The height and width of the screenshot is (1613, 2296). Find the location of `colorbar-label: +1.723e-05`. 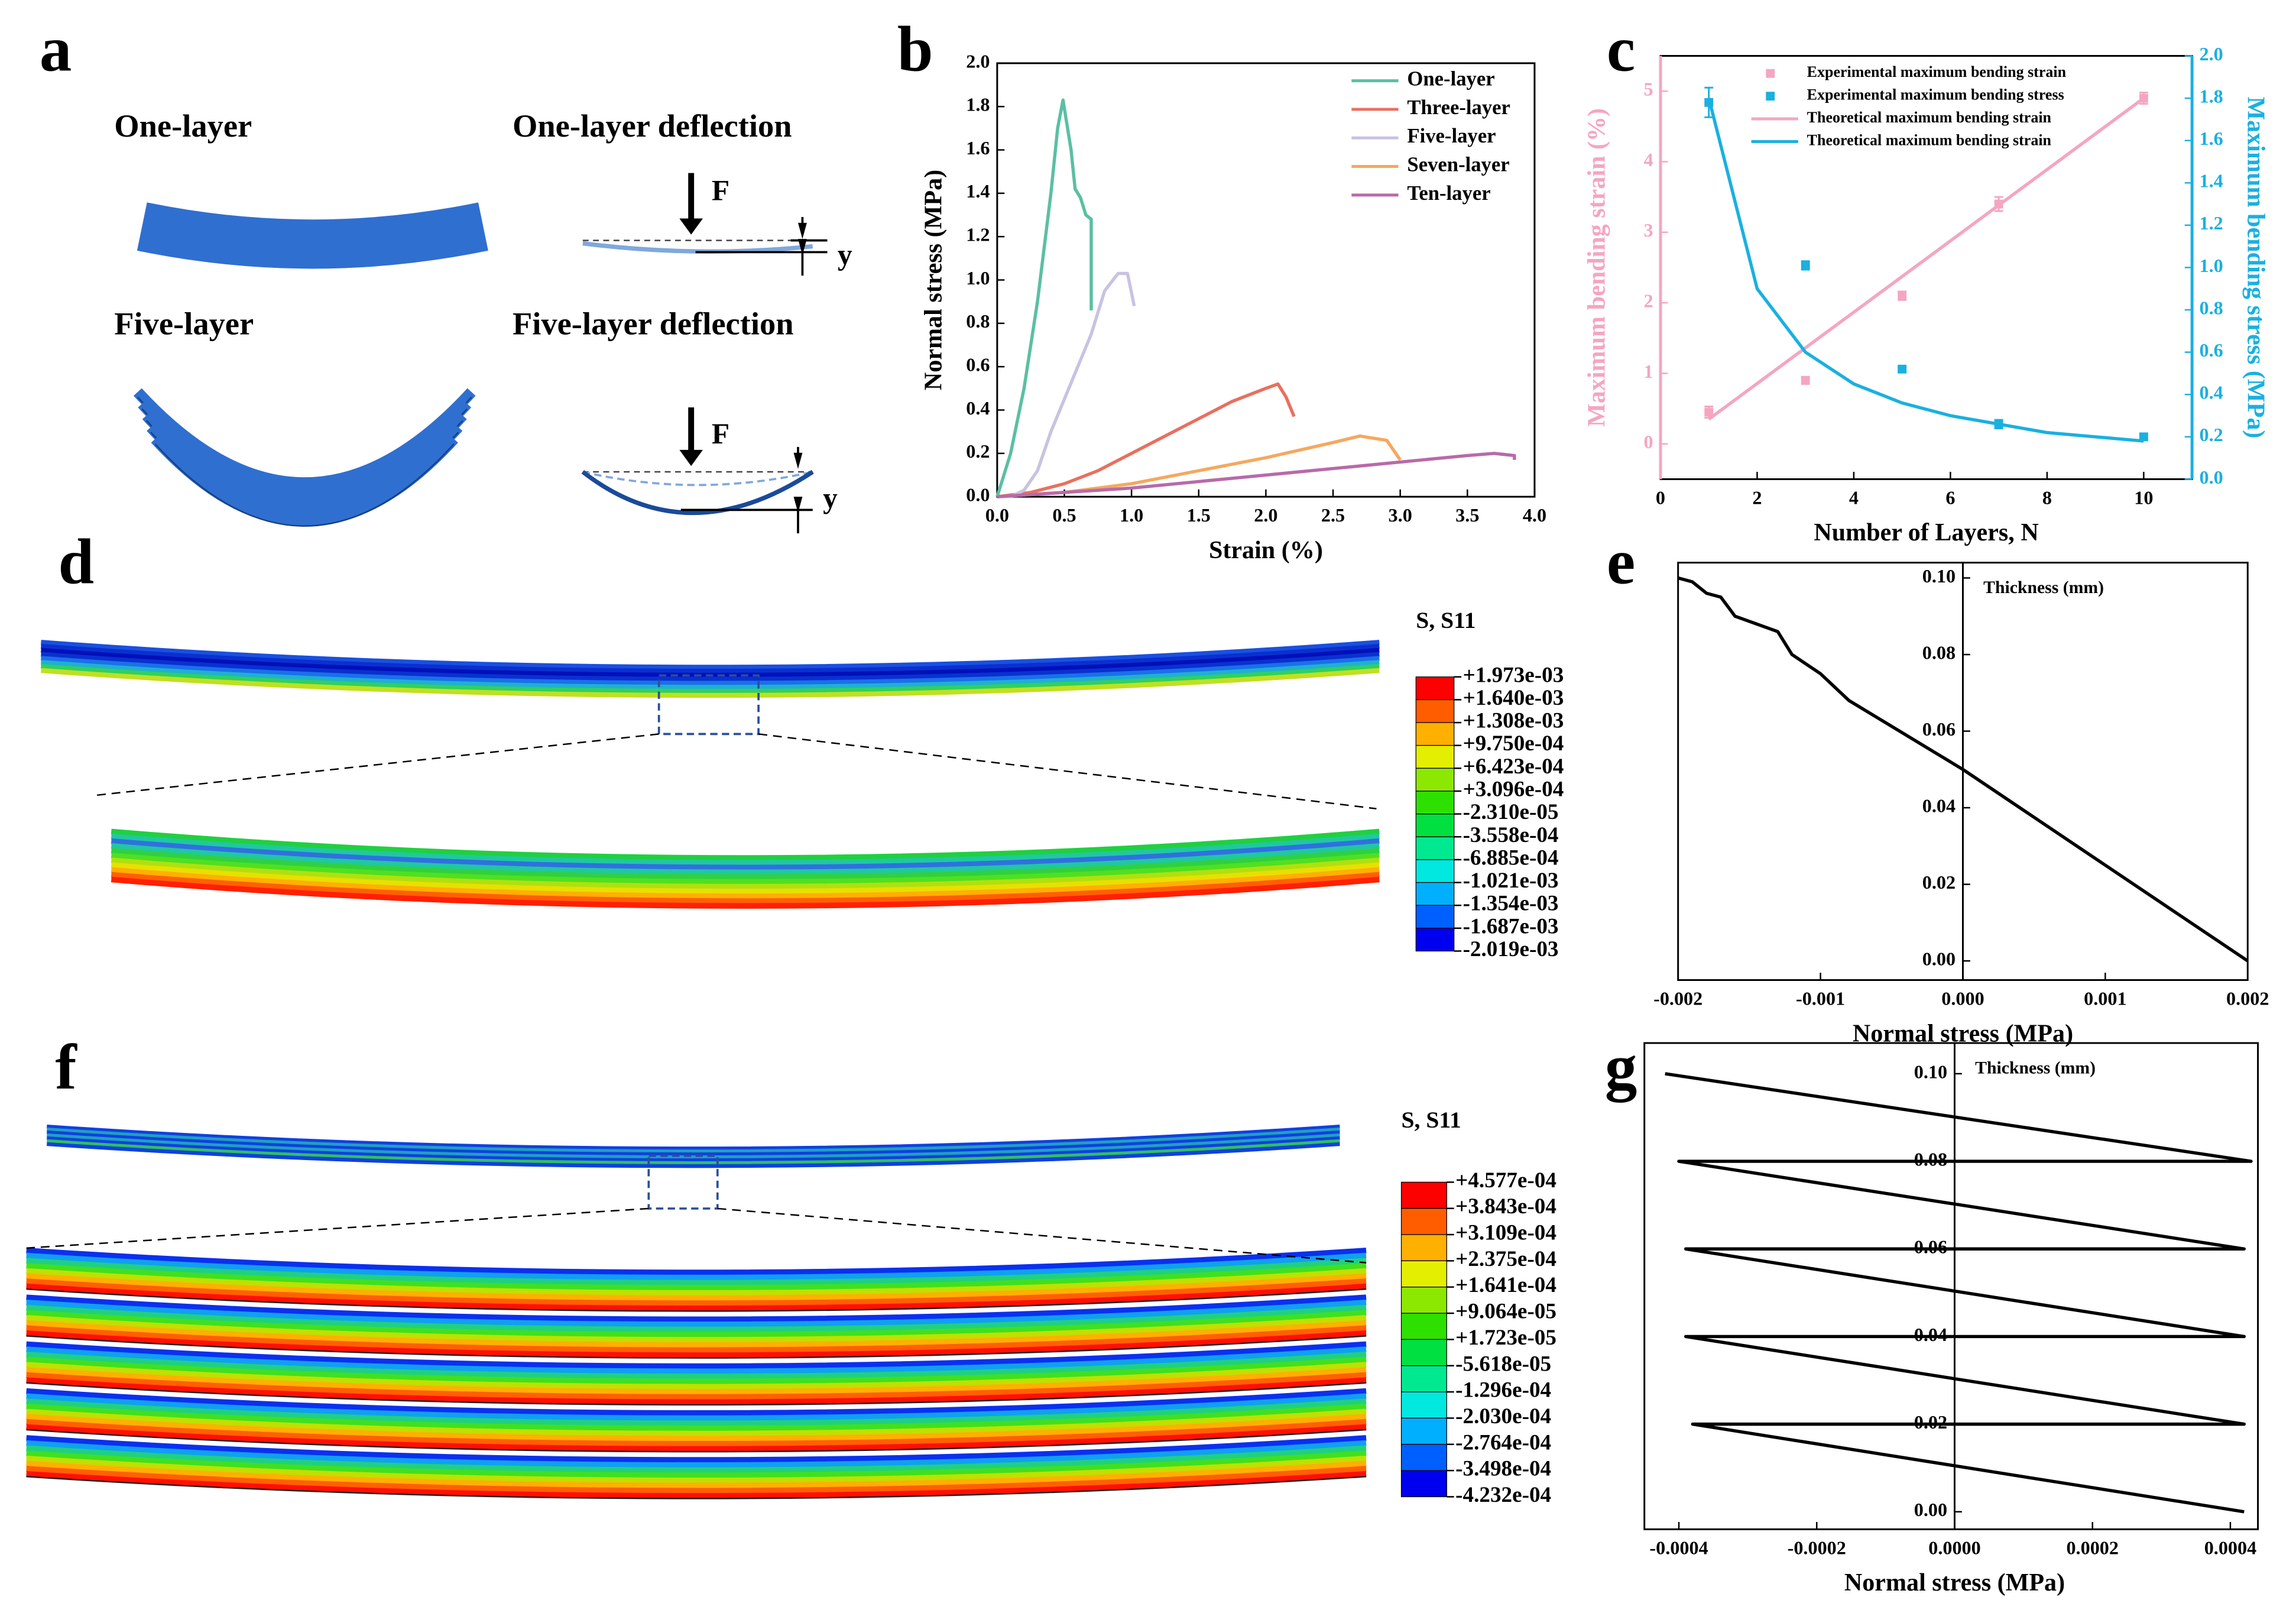

colorbar-label: +1.723e-05 is located at coordinates (1505, 1338).